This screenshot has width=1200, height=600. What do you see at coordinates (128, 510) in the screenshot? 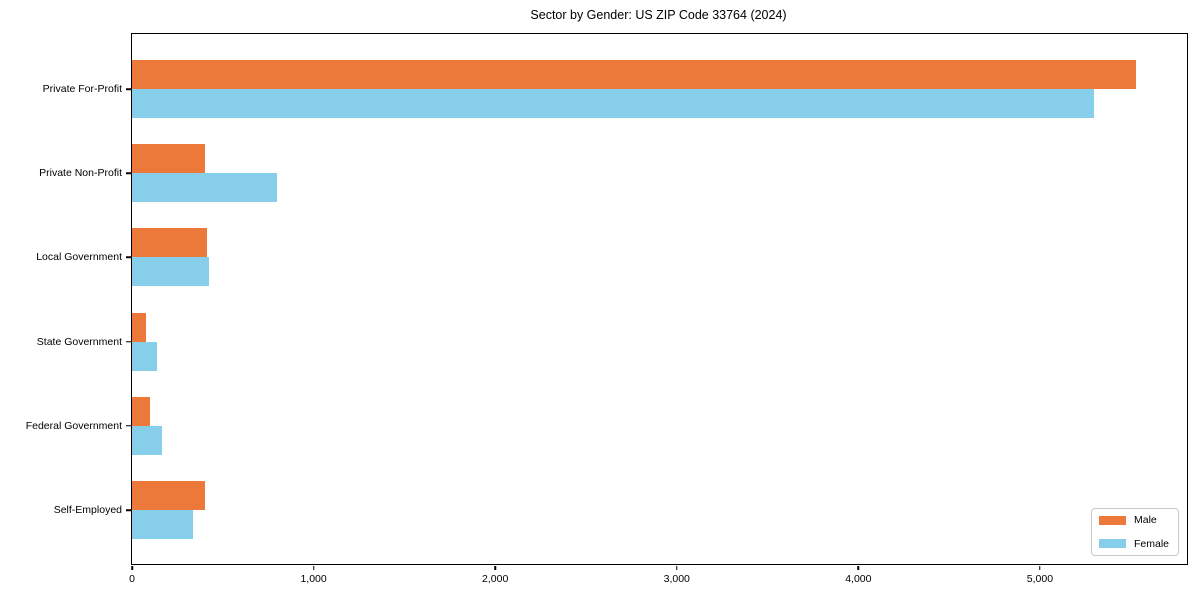
I see `y-tick-self-employed` at bounding box center [128, 510].